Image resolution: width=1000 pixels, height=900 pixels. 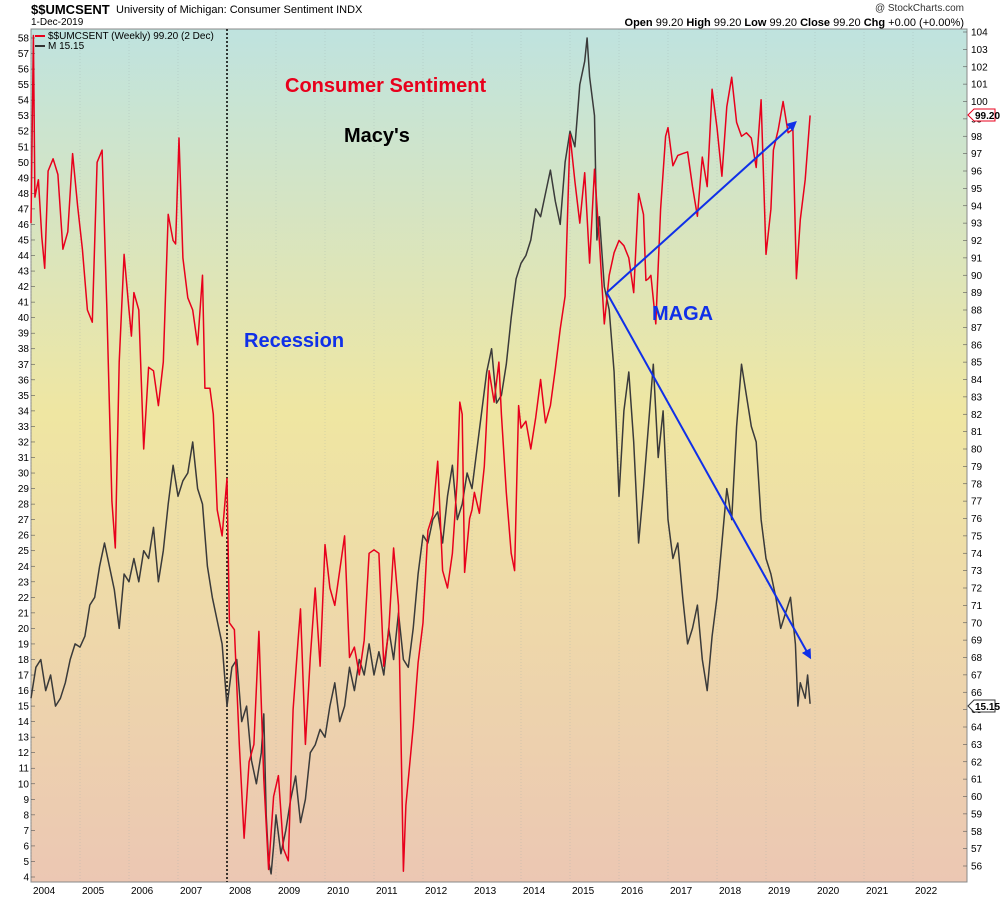 What do you see at coordinates (977, 519) in the screenshot?
I see `right-tick-label: 76` at bounding box center [977, 519].